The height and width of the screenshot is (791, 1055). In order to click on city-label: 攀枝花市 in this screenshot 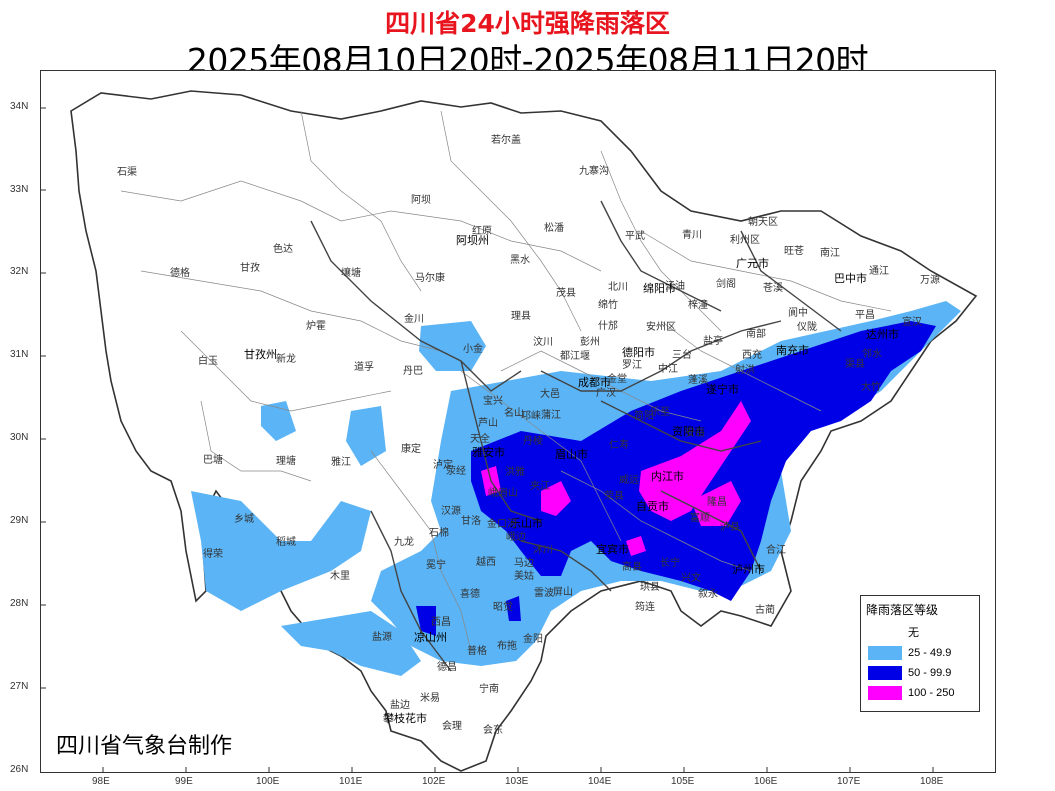, I will do `click(405, 718)`.